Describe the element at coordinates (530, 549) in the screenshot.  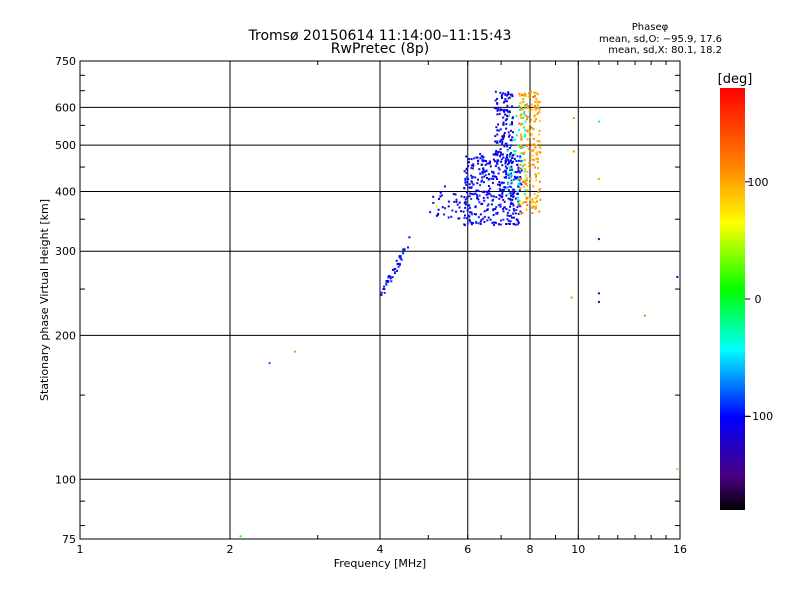
I see `x-tick-label: 8` at that location.